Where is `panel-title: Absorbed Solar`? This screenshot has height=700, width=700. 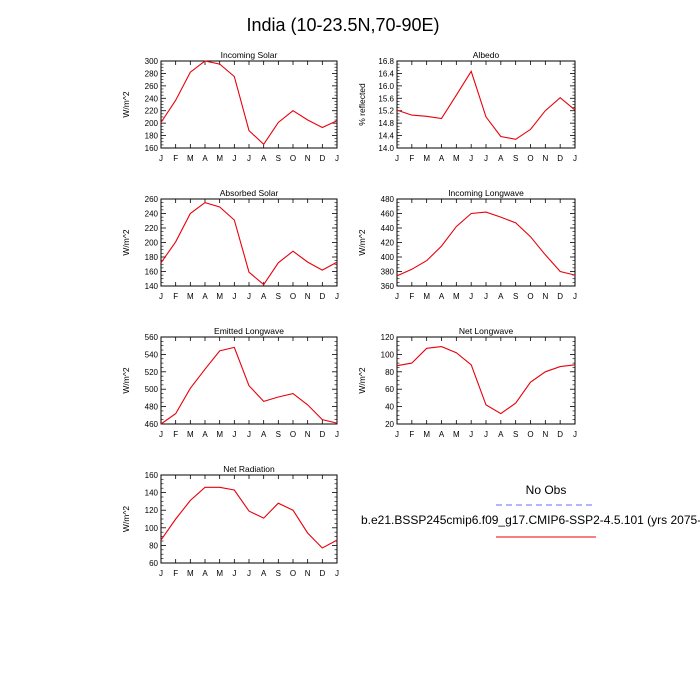 panel-title: Absorbed Solar is located at coordinates (249, 193).